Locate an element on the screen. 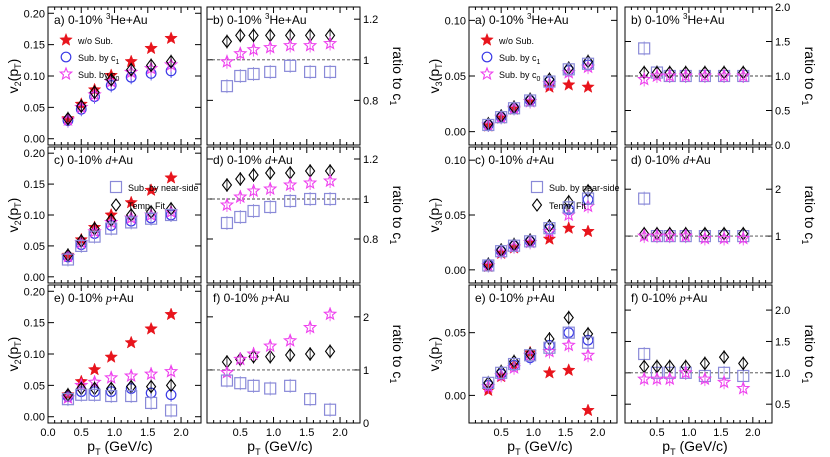 Image resolution: width=830 pixels, height=457 pixels. panel-label: b) 0-10% 3He+Au is located at coordinates (678, 19).